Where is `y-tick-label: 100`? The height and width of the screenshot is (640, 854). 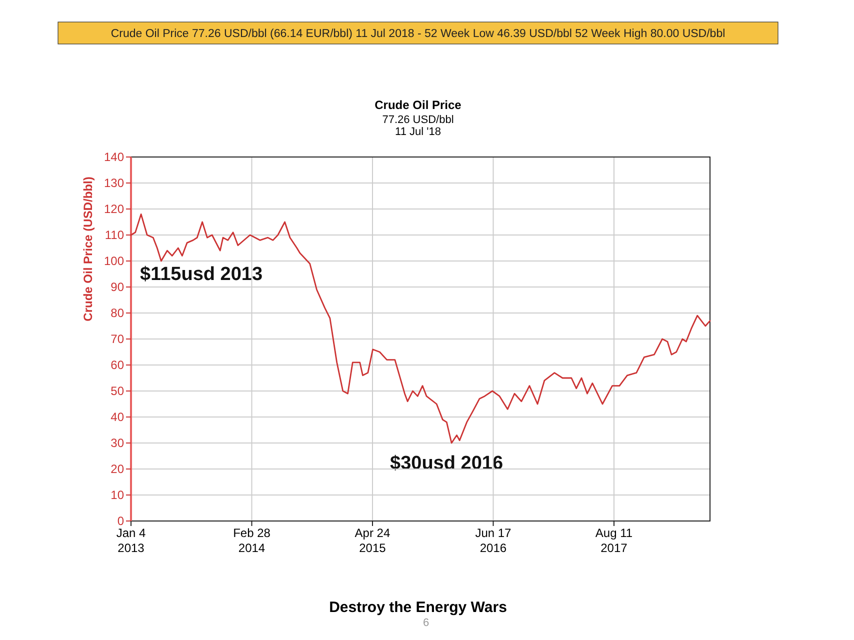 y-tick-label: 100 is located at coordinates (114, 261).